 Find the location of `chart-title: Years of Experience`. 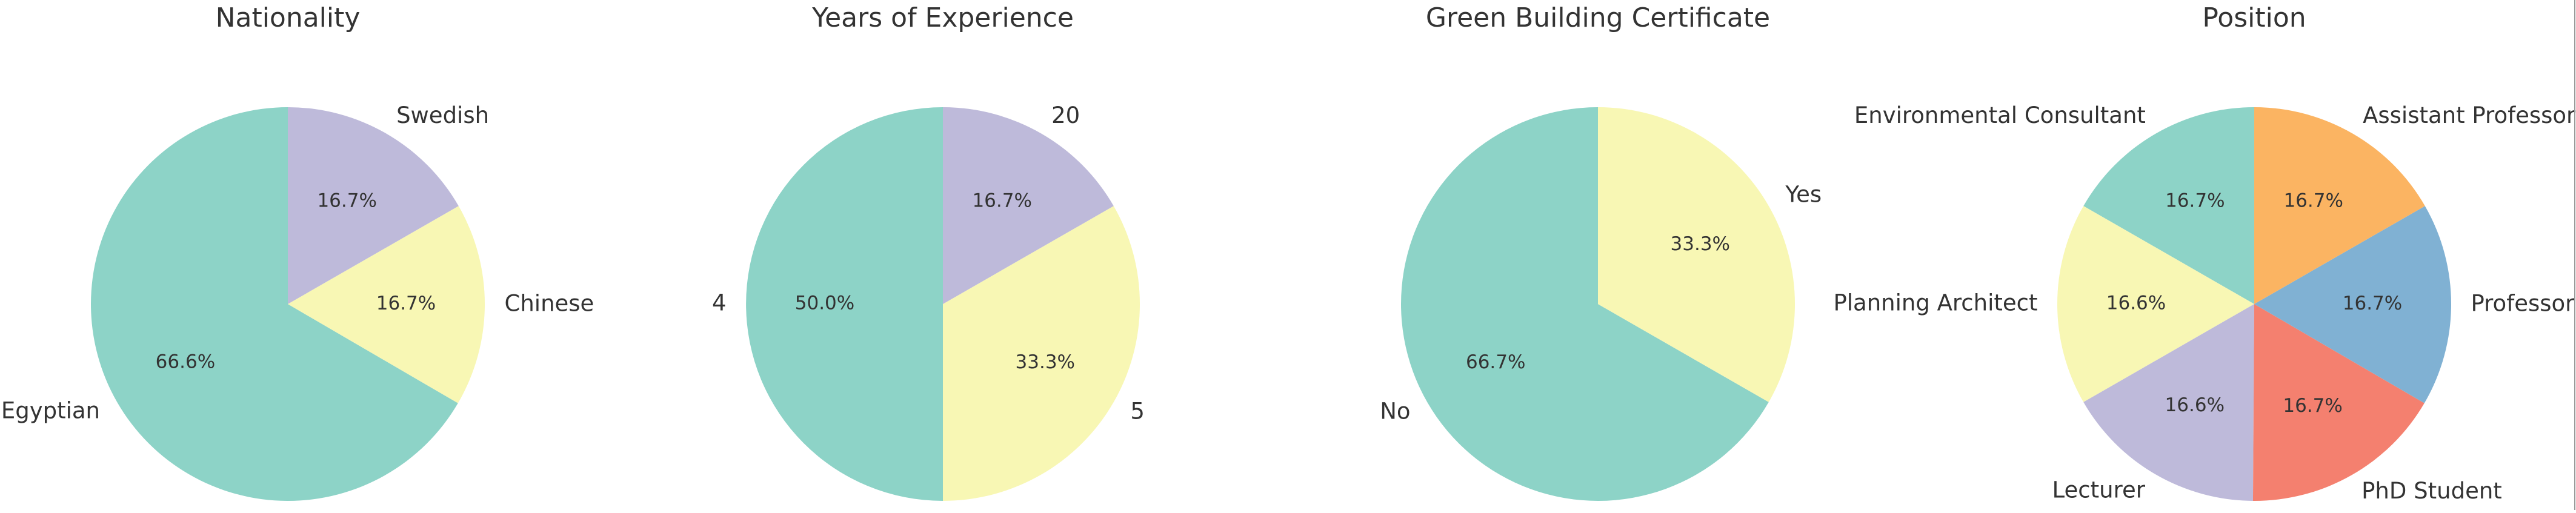

chart-title: Years of Experience is located at coordinates (942, 17).